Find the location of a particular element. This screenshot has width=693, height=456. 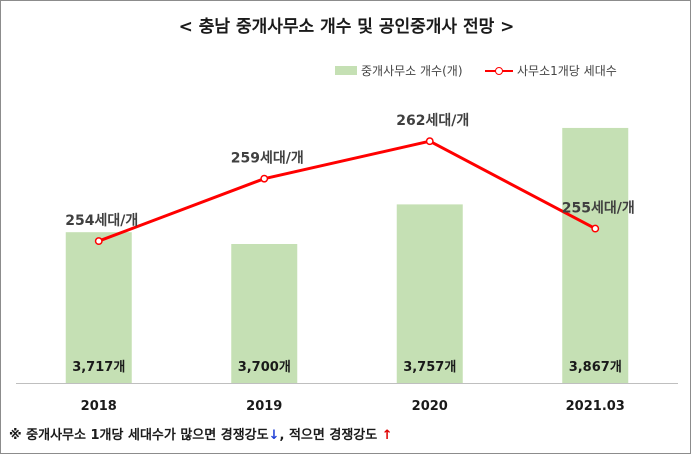

legend-bar-swatch is located at coordinates (346, 70).